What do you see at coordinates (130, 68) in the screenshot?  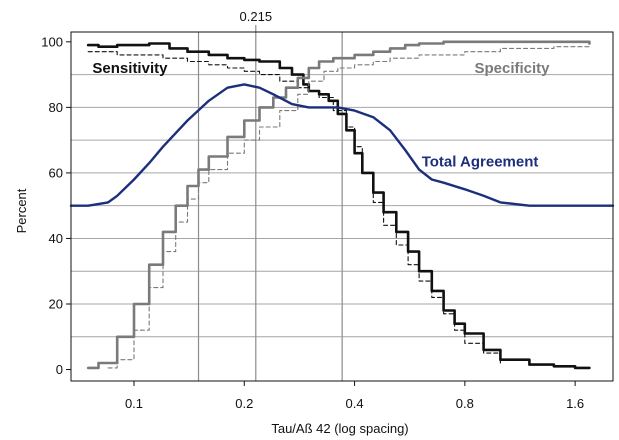 I see `series-label-sensitivity: Sensitivity` at bounding box center [130, 68].